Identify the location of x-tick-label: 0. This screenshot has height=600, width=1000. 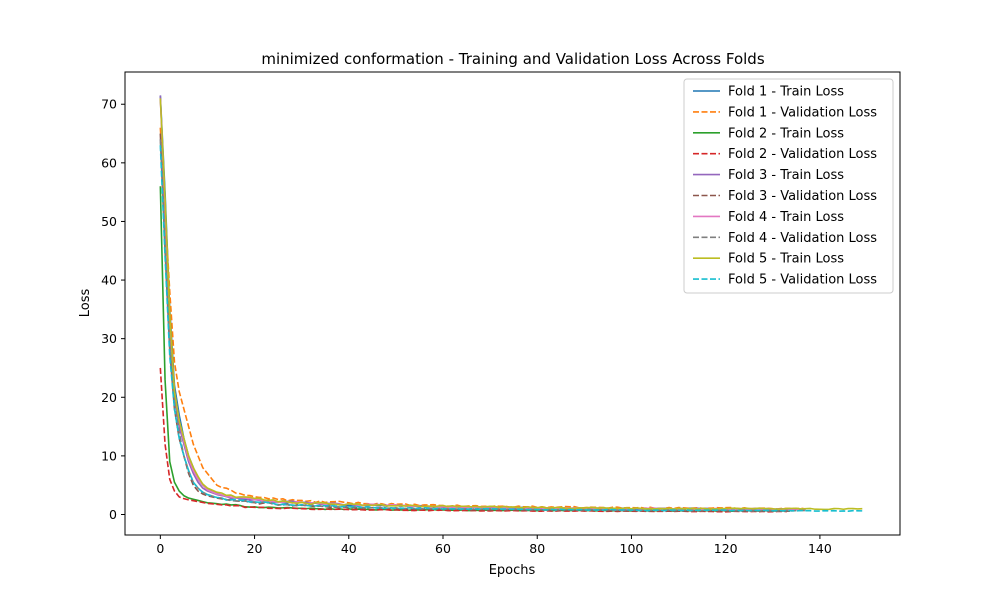
(160, 548).